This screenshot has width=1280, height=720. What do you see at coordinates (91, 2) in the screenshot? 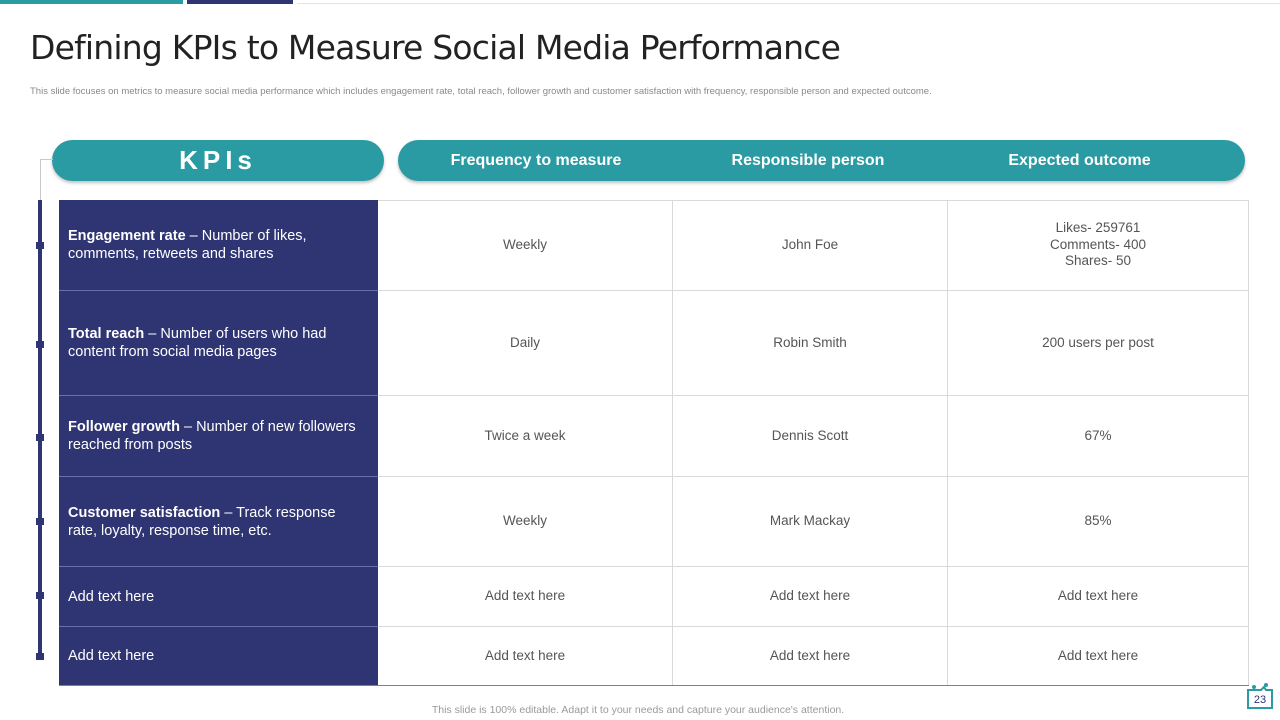
I see `top-accent-bar-teal` at bounding box center [91, 2].